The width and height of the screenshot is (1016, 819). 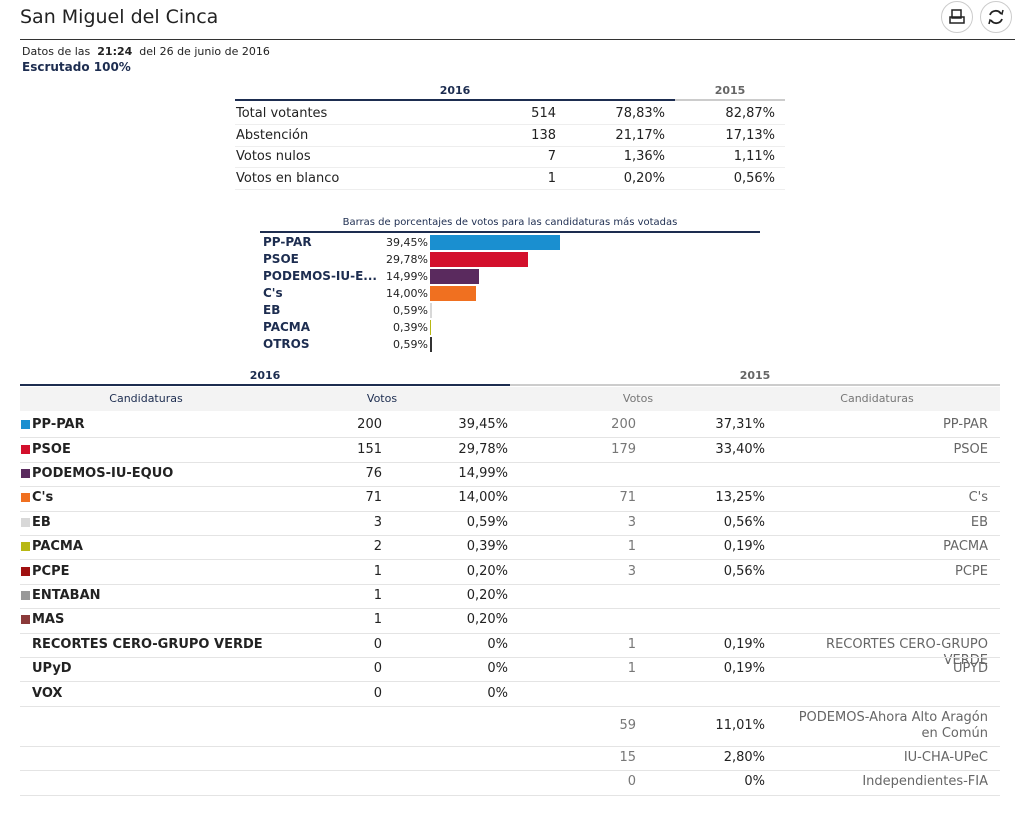 What do you see at coordinates (407, 276) in the screenshot?
I see `bar-label: 14,99%` at bounding box center [407, 276].